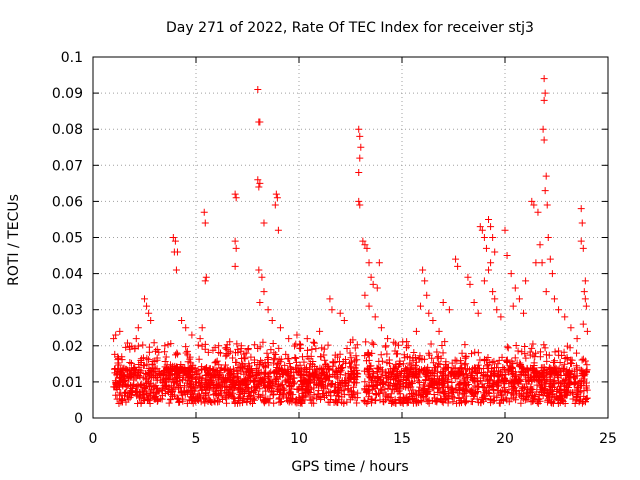 Image resolution: width=640 pixels, height=480 pixels. What do you see at coordinates (72, 58) in the screenshot?
I see `y-tick-label: 0.1` at bounding box center [72, 58].